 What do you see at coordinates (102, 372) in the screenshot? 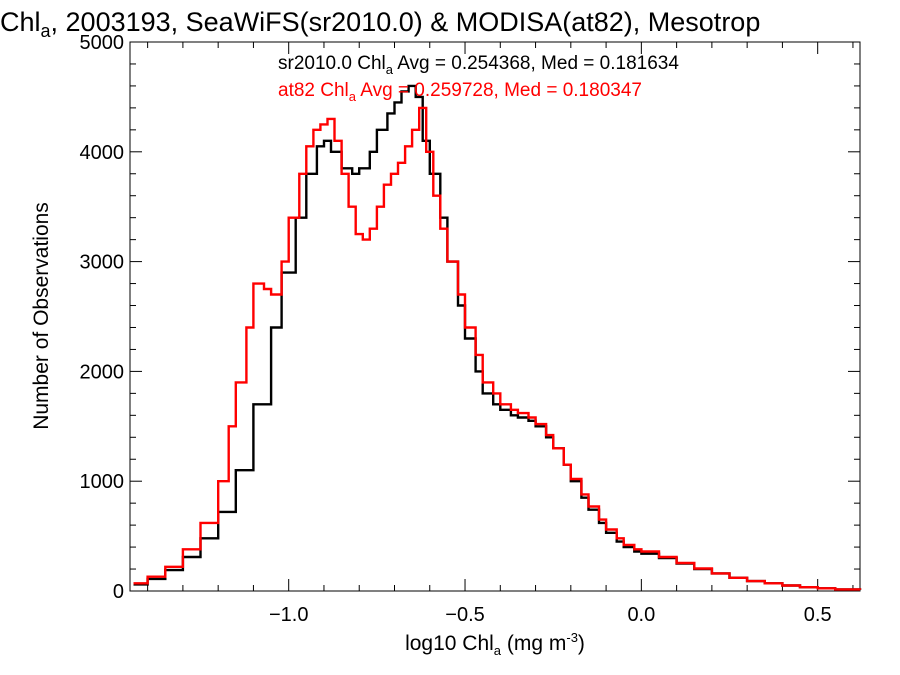
I see `y-tick-label: 2000` at bounding box center [102, 372].